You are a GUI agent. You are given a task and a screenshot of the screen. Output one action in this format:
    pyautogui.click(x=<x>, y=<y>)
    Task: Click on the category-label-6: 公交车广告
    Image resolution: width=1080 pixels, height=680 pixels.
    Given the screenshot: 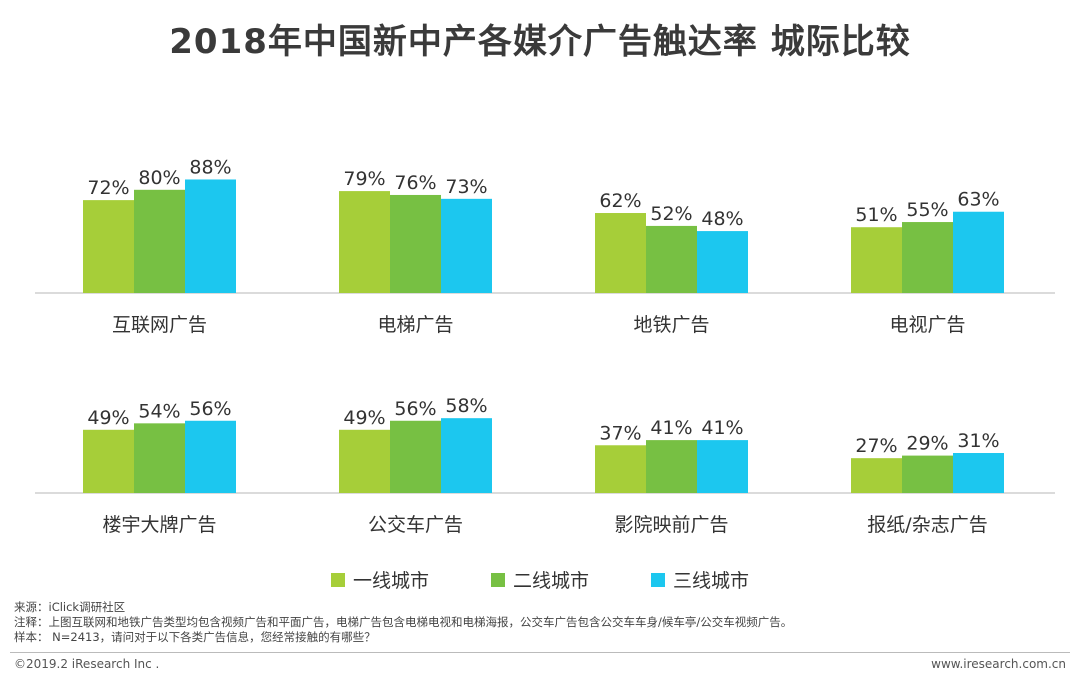 What is the action you would take?
    pyautogui.click(x=415, y=525)
    